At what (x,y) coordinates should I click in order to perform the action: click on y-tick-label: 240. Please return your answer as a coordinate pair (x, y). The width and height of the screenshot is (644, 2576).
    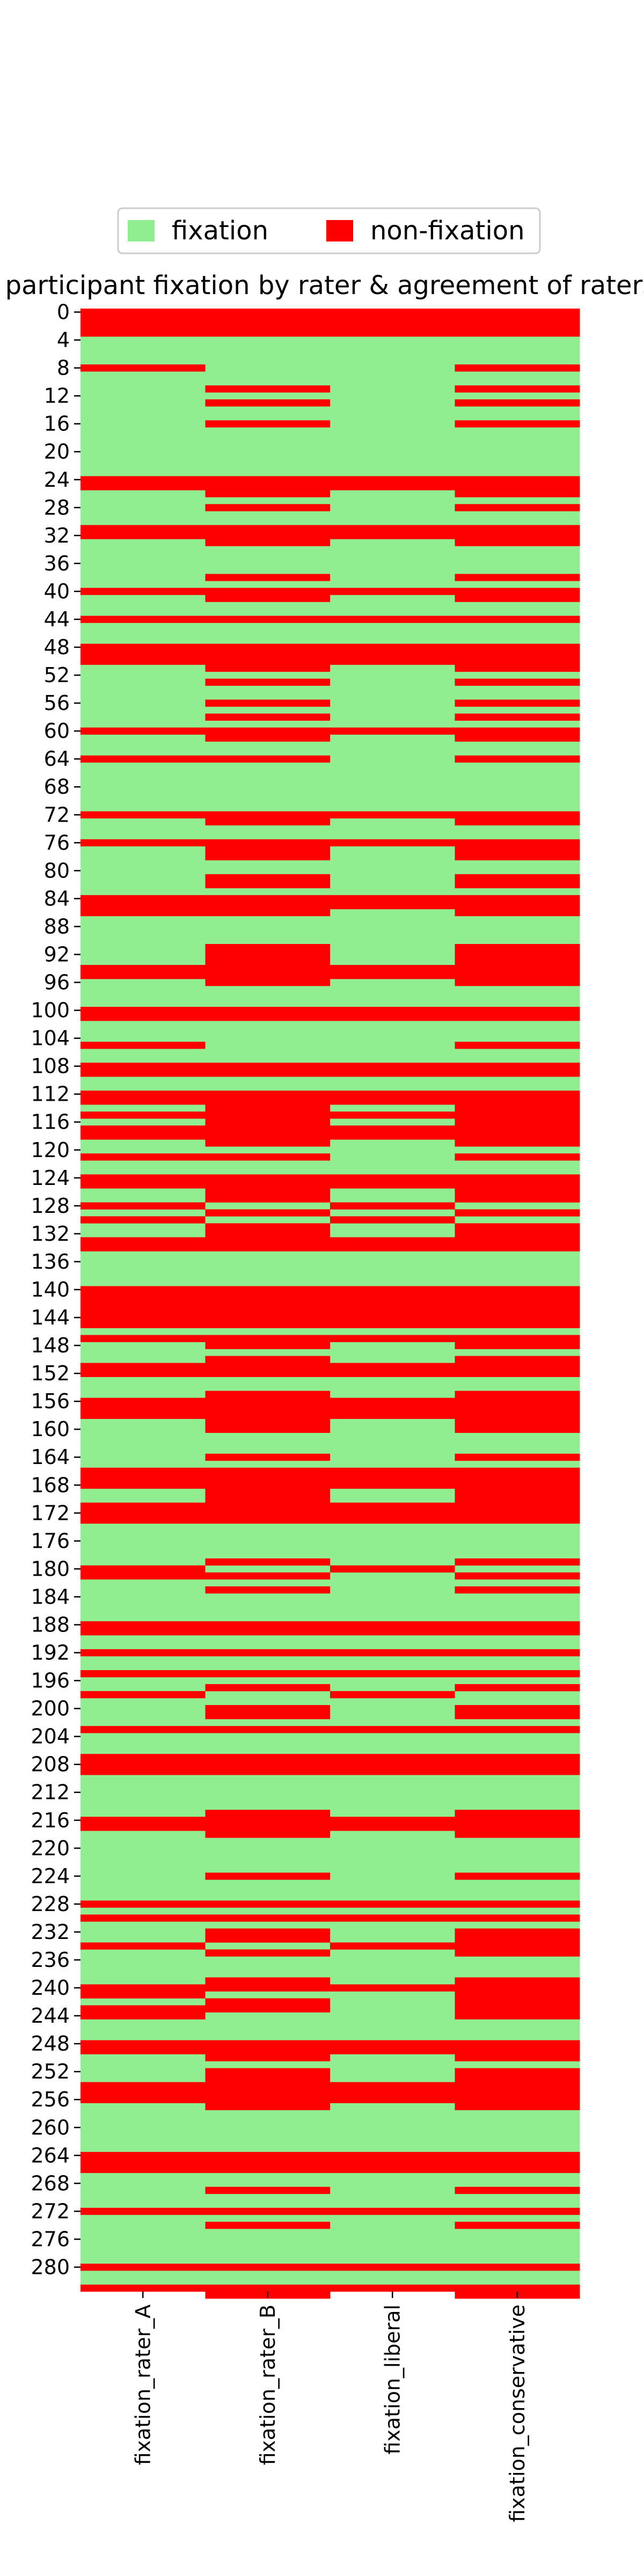
    Looking at the image, I should click on (50, 1988).